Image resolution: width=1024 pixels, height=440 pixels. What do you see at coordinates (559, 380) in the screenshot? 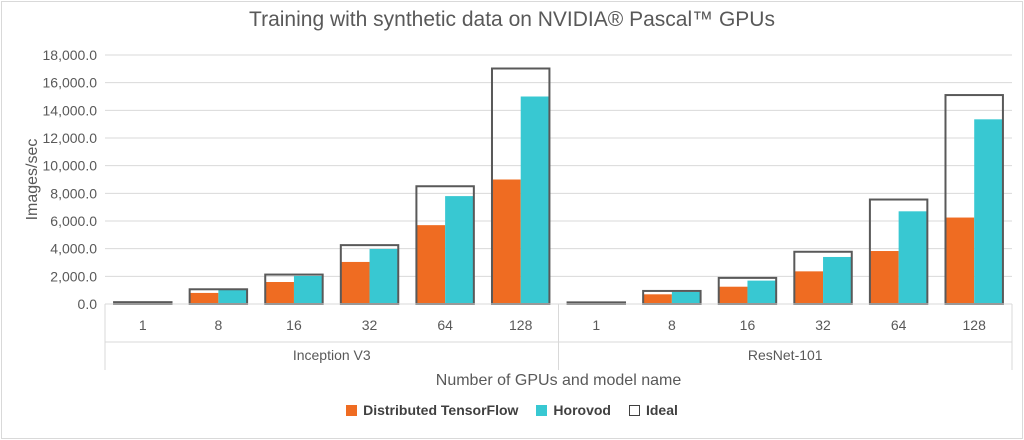
I see `x-axis-label: Number of GPUs and model name` at bounding box center [559, 380].